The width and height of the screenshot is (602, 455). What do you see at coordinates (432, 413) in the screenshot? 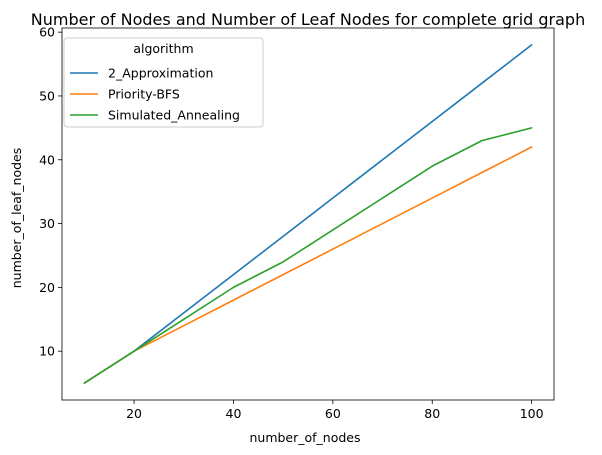
I see `x-tick-label: 80` at bounding box center [432, 413].